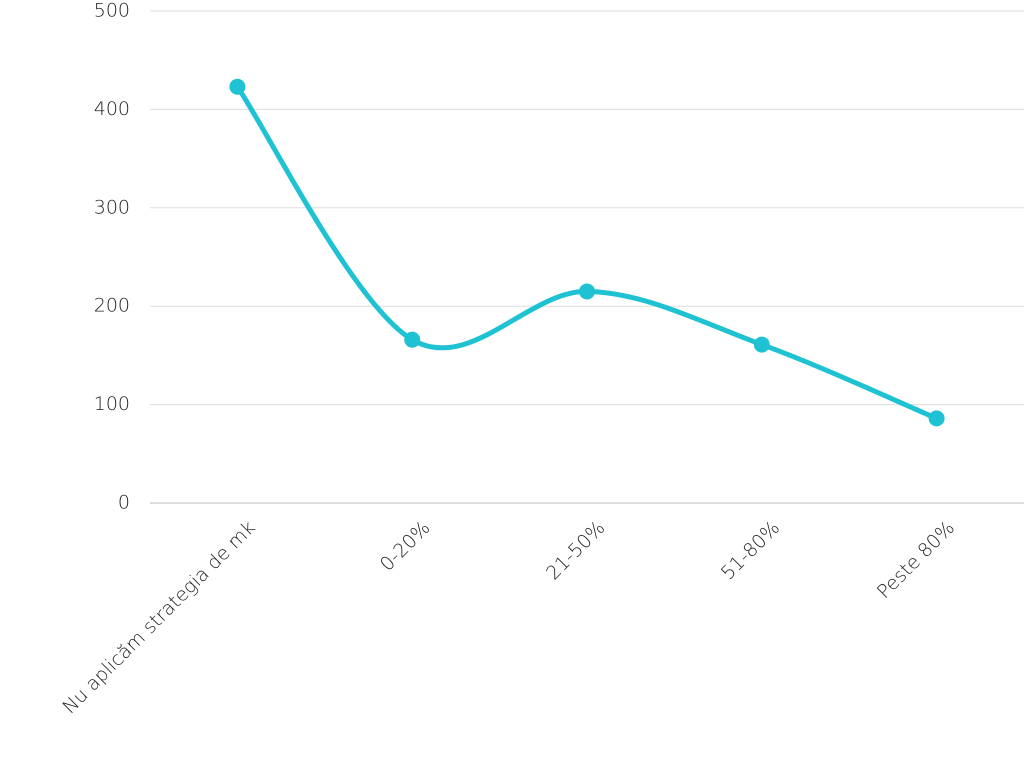  Describe the element at coordinates (575, 550) in the screenshot. I see `x-tick-label: 21-50%` at that location.